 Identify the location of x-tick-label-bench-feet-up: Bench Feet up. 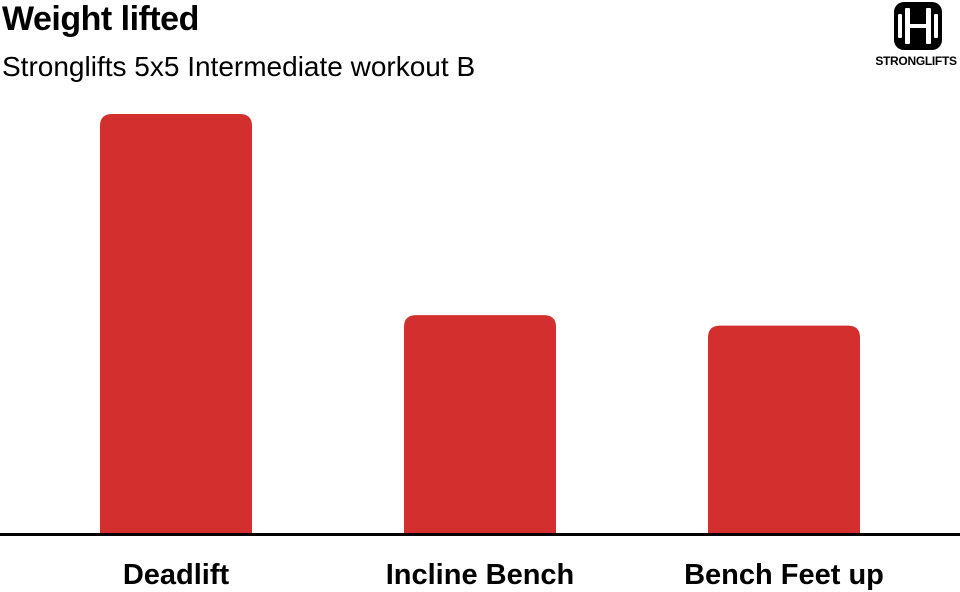
(784, 575).